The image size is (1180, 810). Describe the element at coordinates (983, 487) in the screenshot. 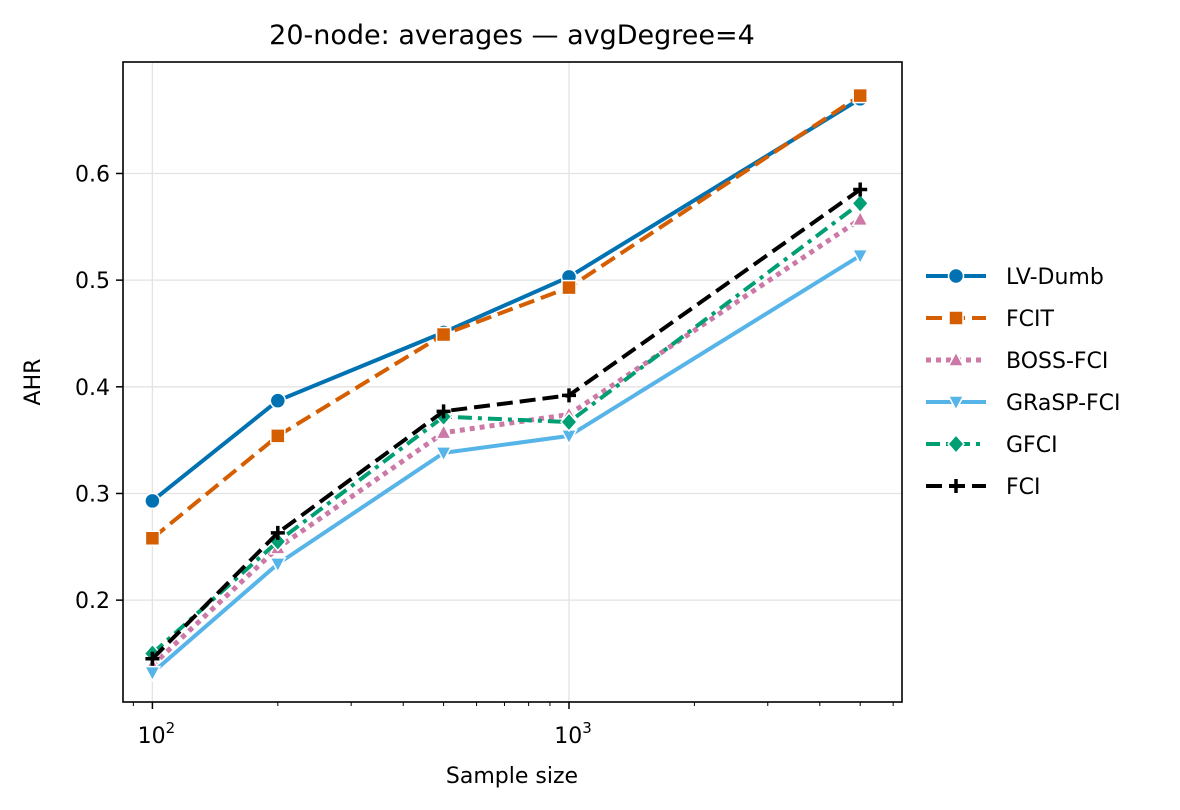

I see `legend-item-fci: FCI` at that location.